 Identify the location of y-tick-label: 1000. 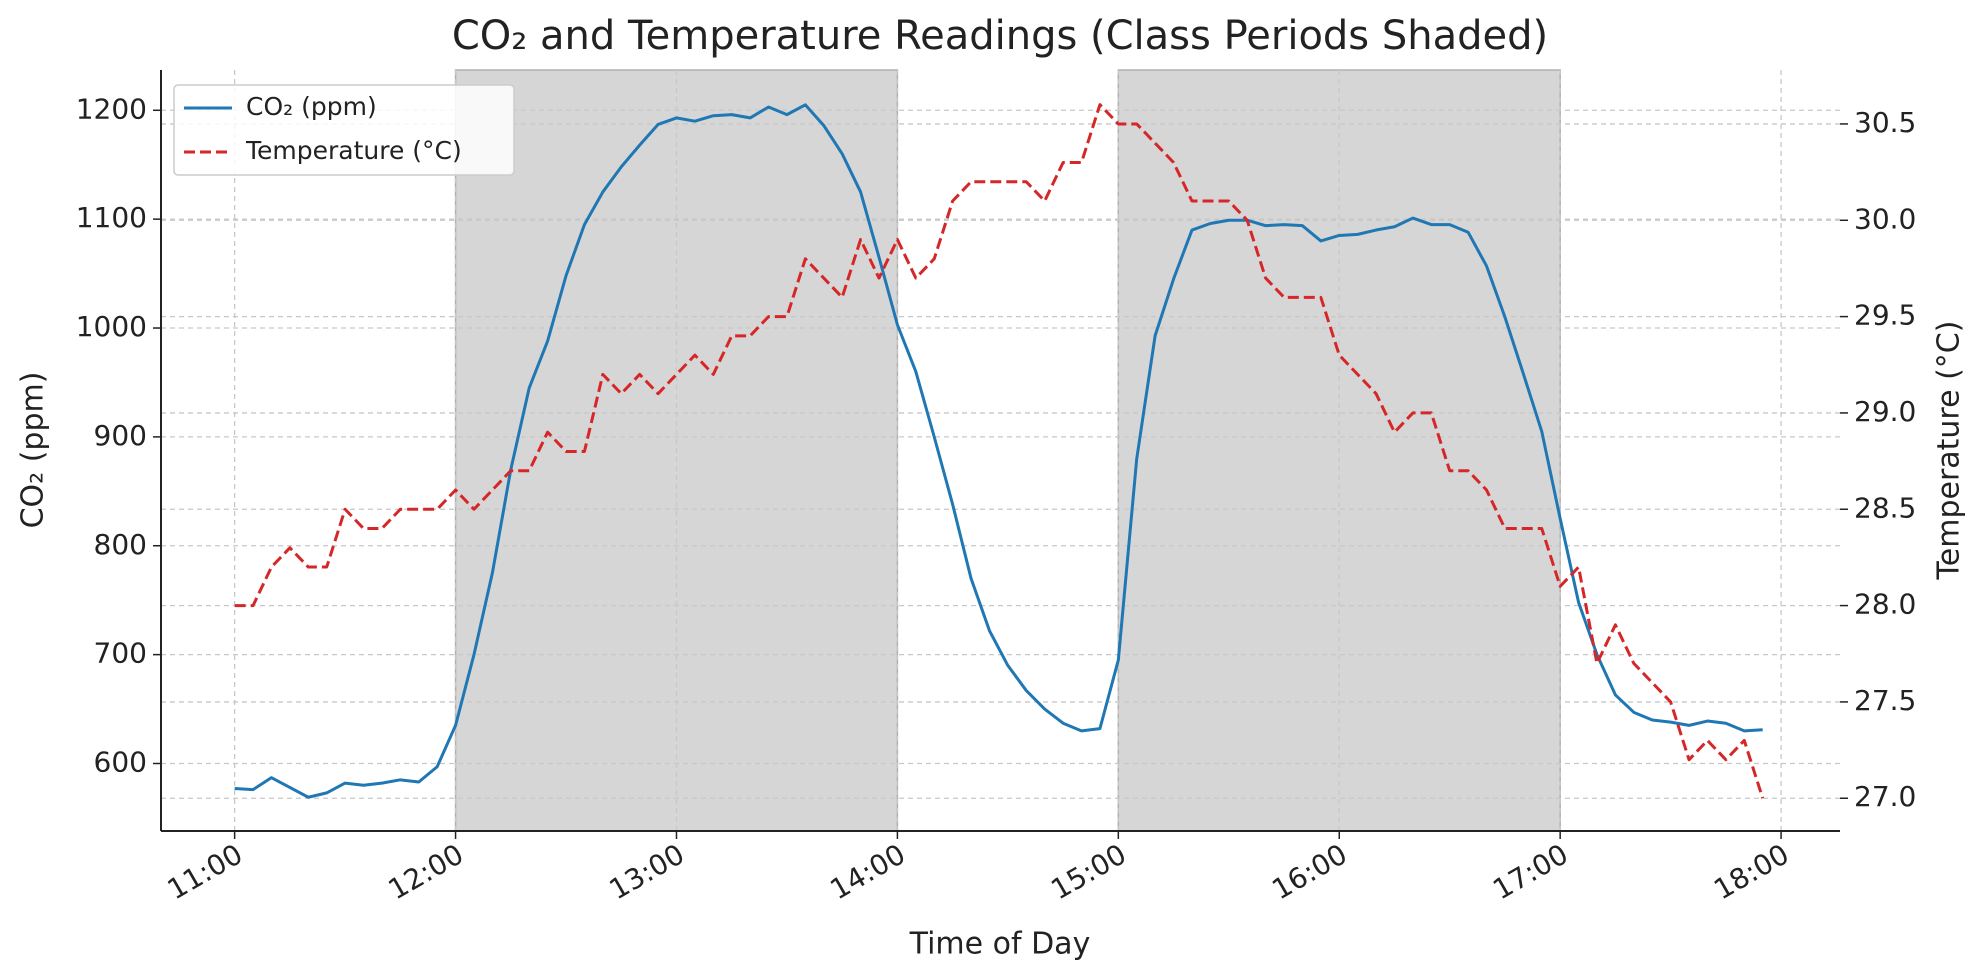
(111, 326).